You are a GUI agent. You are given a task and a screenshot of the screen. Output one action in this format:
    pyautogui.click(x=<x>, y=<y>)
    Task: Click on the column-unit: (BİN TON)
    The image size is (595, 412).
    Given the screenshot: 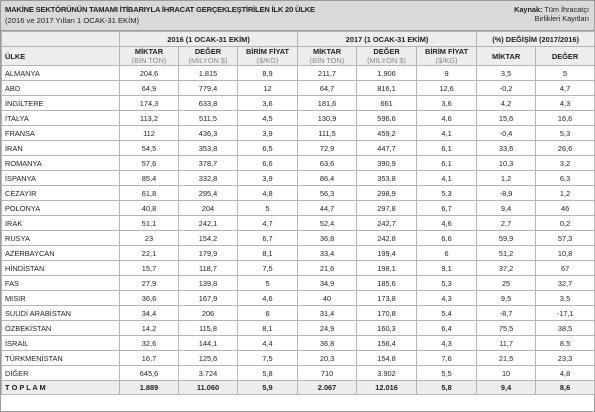 What is the action you would take?
    pyautogui.click(x=327, y=60)
    